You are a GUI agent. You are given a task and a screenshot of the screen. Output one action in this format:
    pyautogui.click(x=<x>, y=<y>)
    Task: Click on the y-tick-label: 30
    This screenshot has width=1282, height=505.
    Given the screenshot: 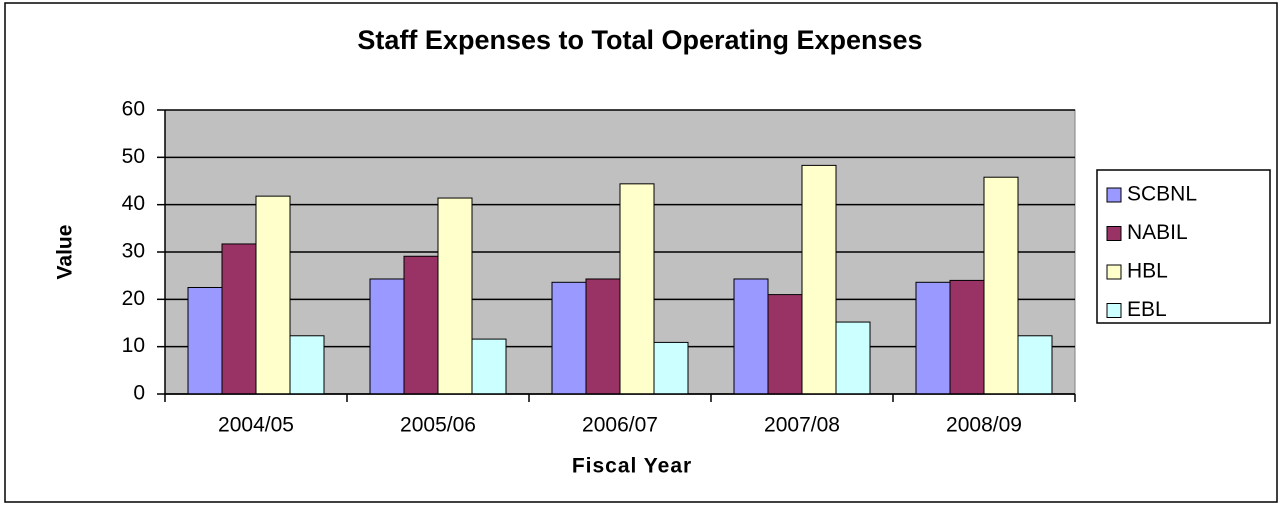 What is the action you would take?
    pyautogui.click(x=133, y=251)
    